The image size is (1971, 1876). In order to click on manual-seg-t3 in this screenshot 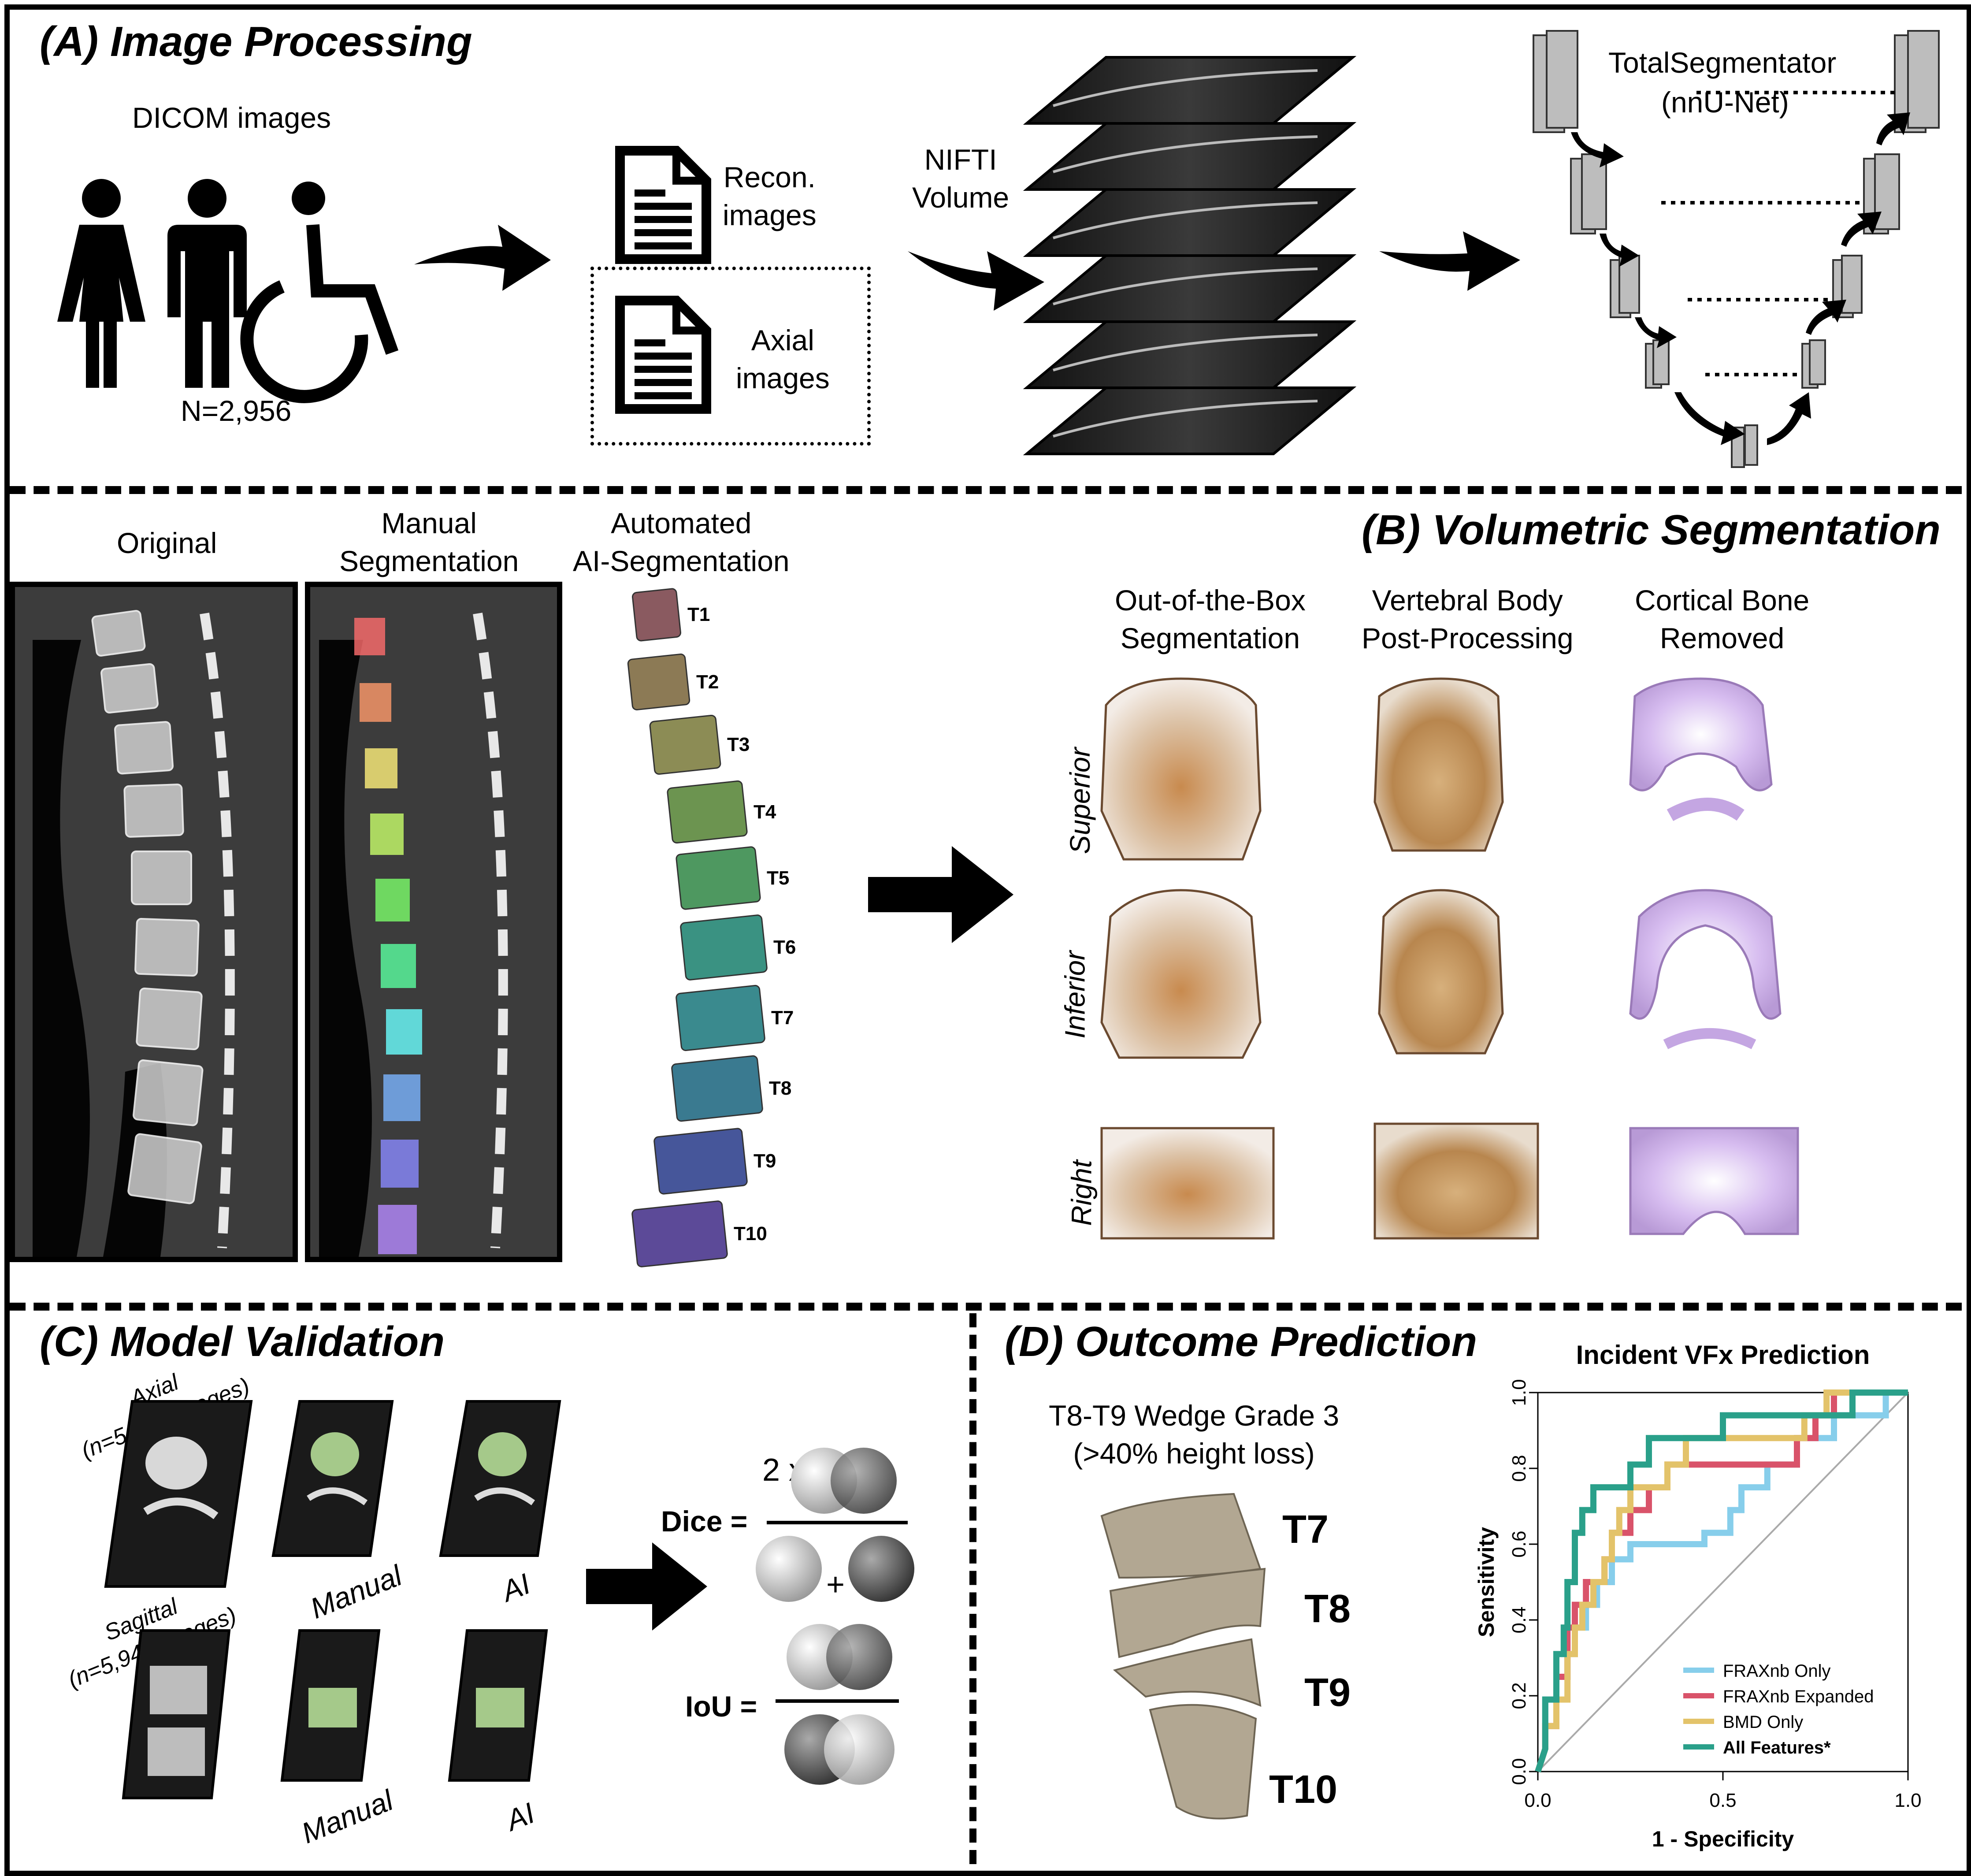, I will do `click(381, 768)`.